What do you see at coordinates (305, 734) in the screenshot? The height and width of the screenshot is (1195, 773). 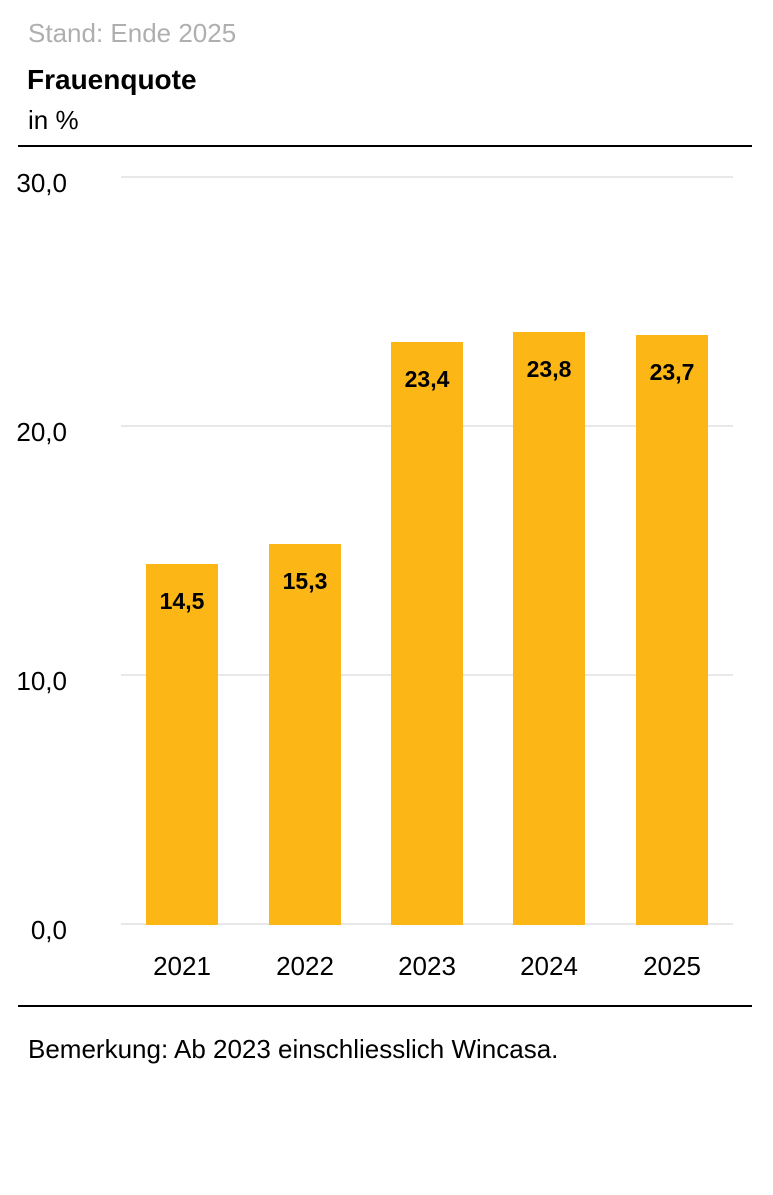 I see `bar-2022: 15,3` at bounding box center [305, 734].